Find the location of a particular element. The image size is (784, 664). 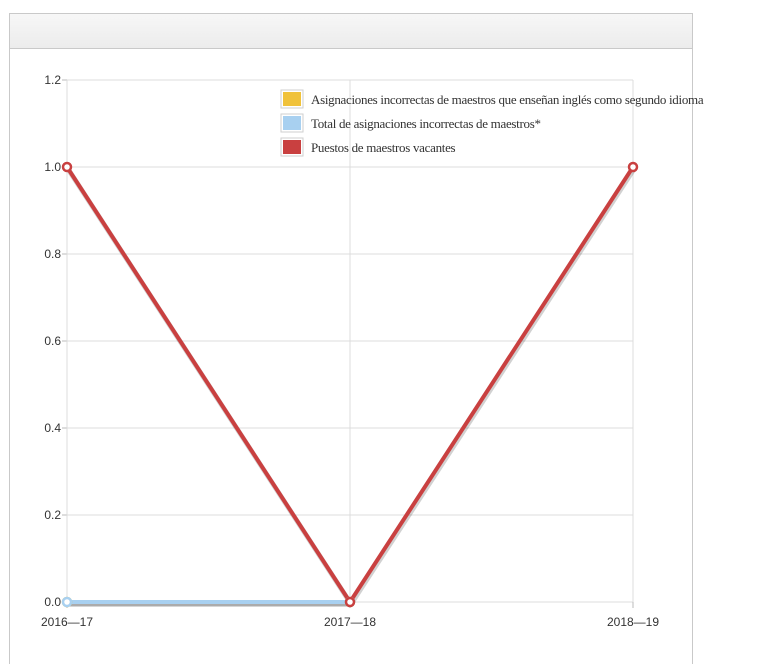

x-axis-ticks: 2016—17 2017—18 2018—19 is located at coordinates (350, 622).